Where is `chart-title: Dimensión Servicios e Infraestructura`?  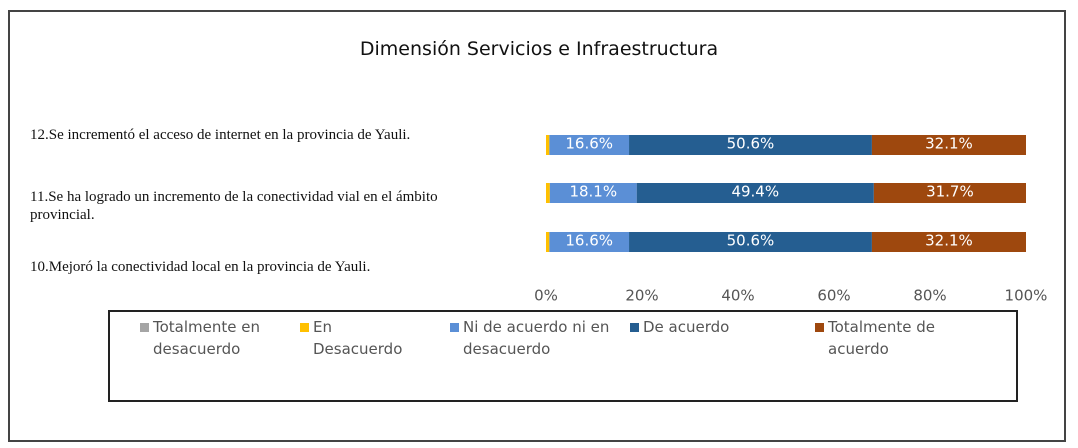
chart-title: Dimensión Servicios e Infraestructura is located at coordinates (539, 49).